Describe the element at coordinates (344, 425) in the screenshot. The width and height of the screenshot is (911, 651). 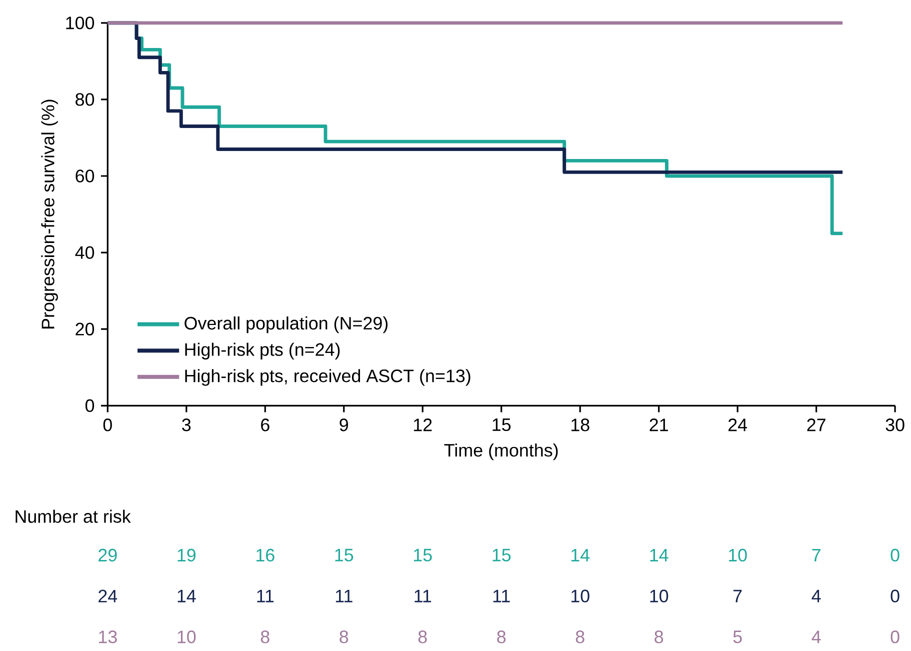
I see `x-tick-label: 9` at that location.